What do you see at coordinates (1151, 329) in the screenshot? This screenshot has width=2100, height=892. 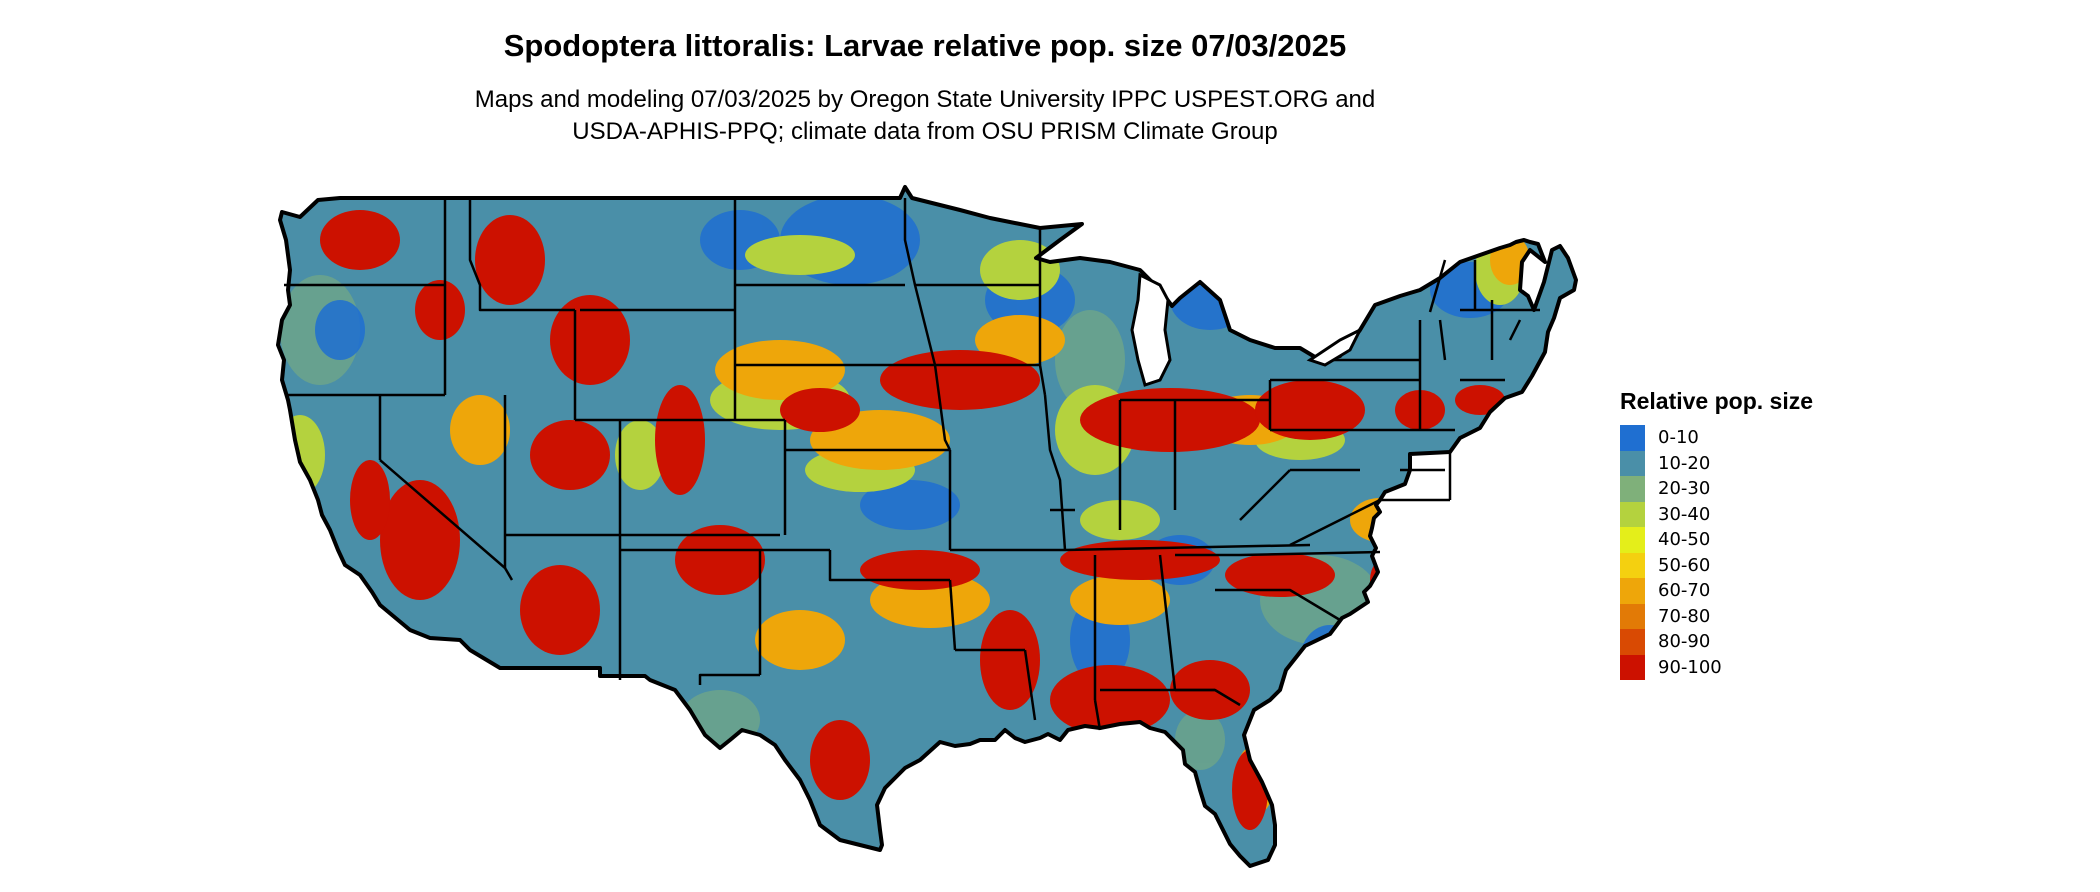 I see `lake-michigan` at bounding box center [1151, 329].